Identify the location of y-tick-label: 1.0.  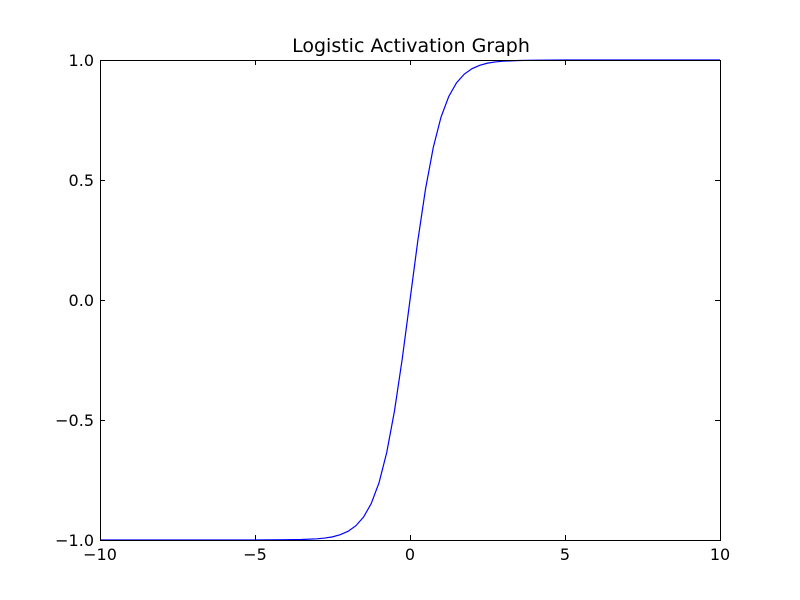
(81, 60).